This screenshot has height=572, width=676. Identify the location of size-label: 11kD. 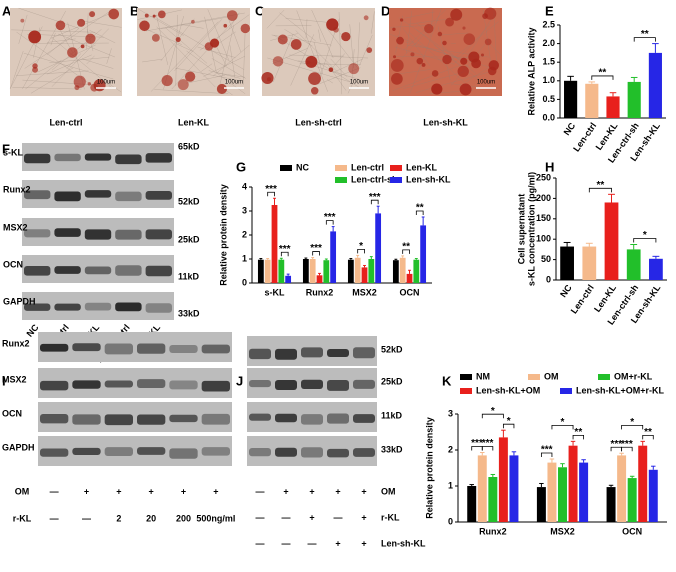
(392, 415).